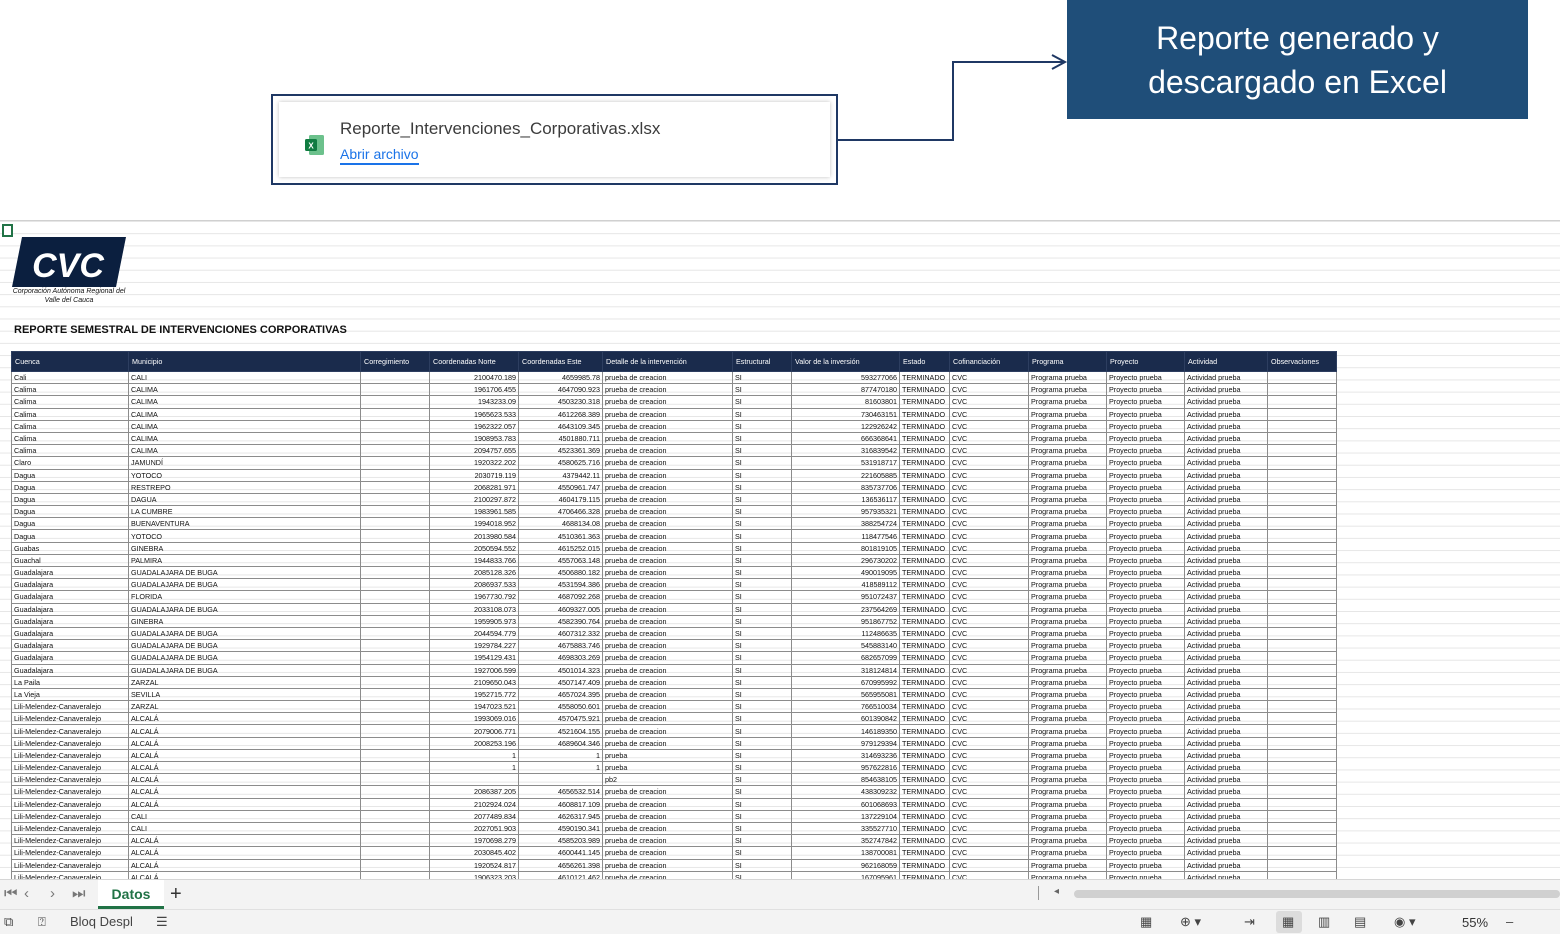 The image size is (1560, 934). I want to click on tab-datos: Datos, so click(131, 894).